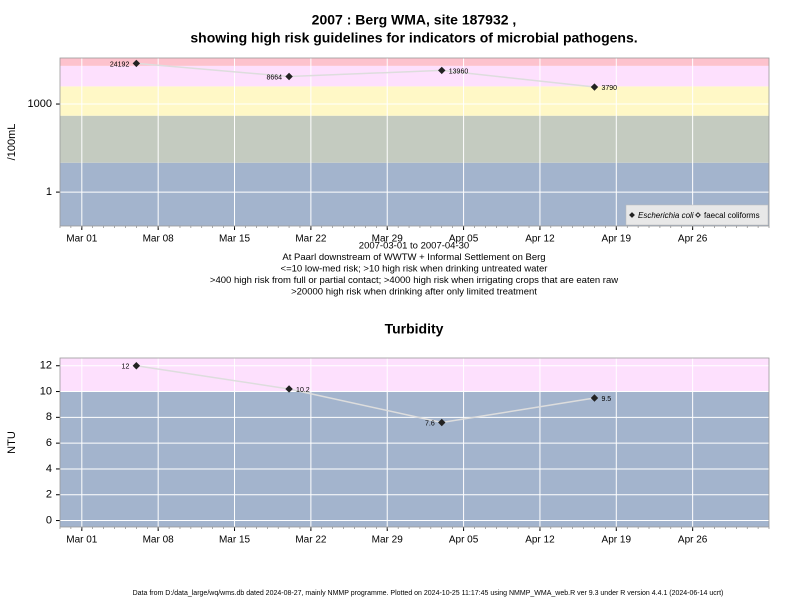 This screenshot has height=600, width=800. I want to click on chart-title: Turbidity, so click(414, 329).